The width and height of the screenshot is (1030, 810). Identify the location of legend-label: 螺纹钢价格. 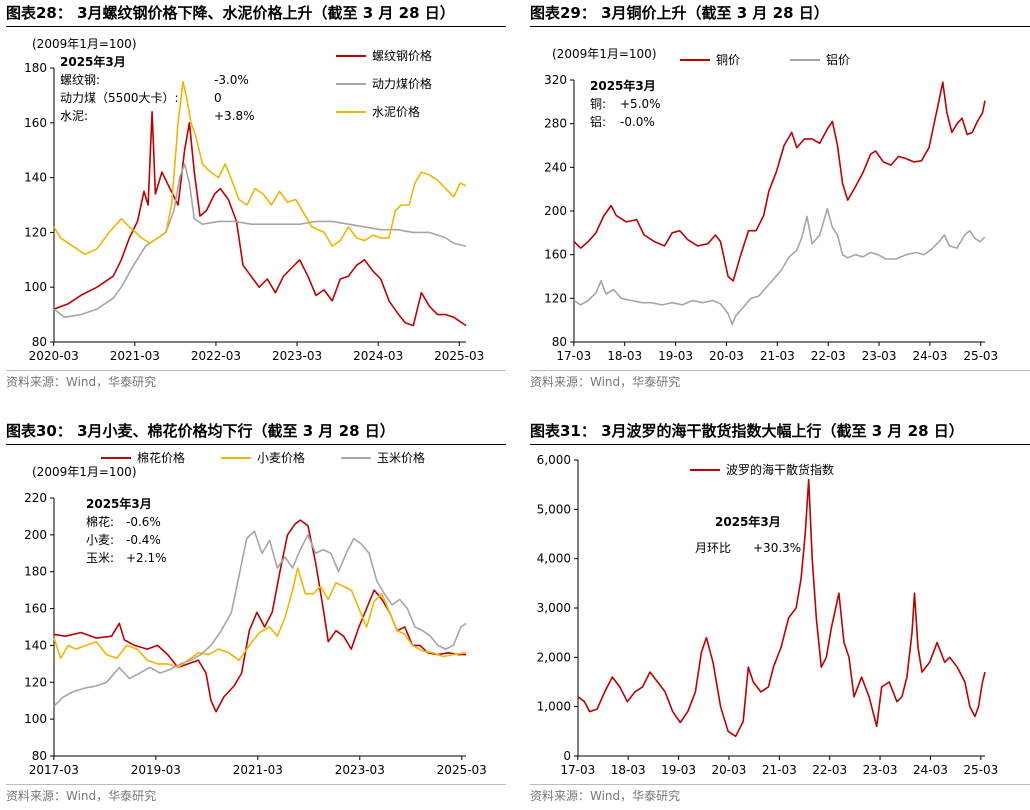
(402, 55).